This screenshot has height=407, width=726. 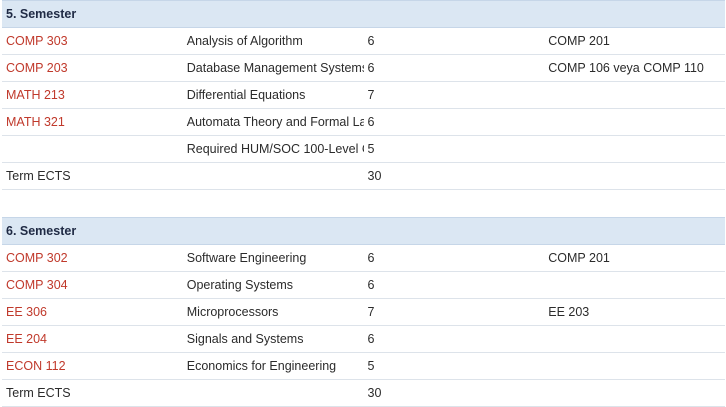 What do you see at coordinates (92, 122) in the screenshot?
I see `course-code-link: MATH 321` at bounding box center [92, 122].